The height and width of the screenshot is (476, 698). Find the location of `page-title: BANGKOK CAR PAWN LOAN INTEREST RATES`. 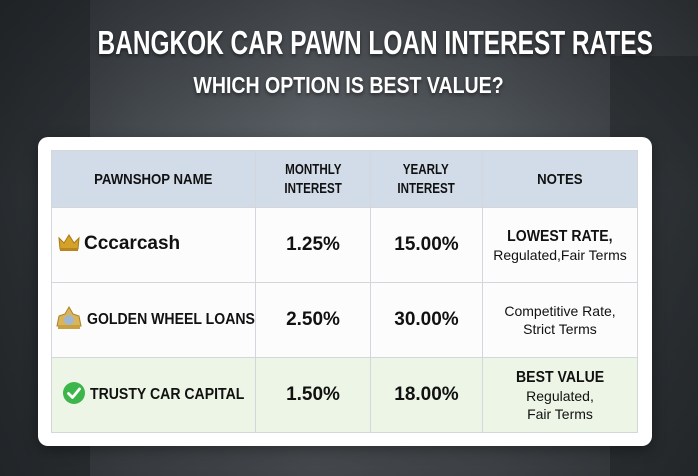

page-title: BANGKOK CAR PAWN LOAN INTEREST RATES is located at coordinates (375, 42).